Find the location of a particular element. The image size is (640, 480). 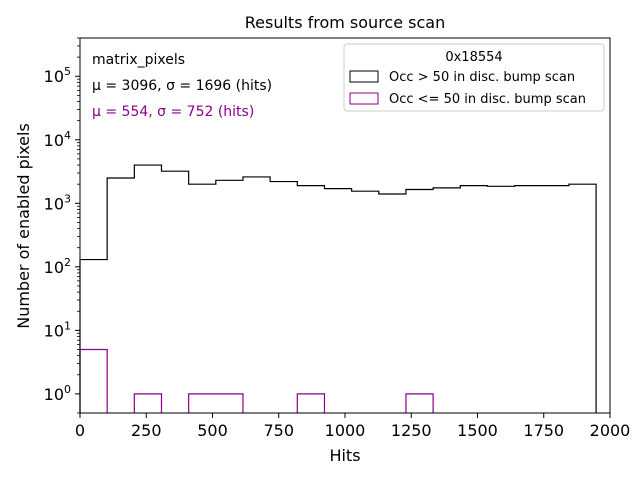

annotation-line-2: μ = 3096, σ = 1696 (hits) is located at coordinates (182, 86).